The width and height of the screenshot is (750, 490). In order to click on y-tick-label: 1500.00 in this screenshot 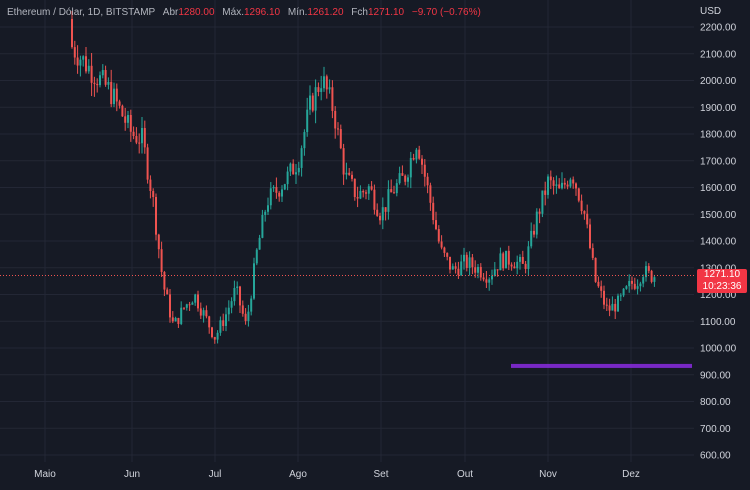, I will do `click(718, 215)`.